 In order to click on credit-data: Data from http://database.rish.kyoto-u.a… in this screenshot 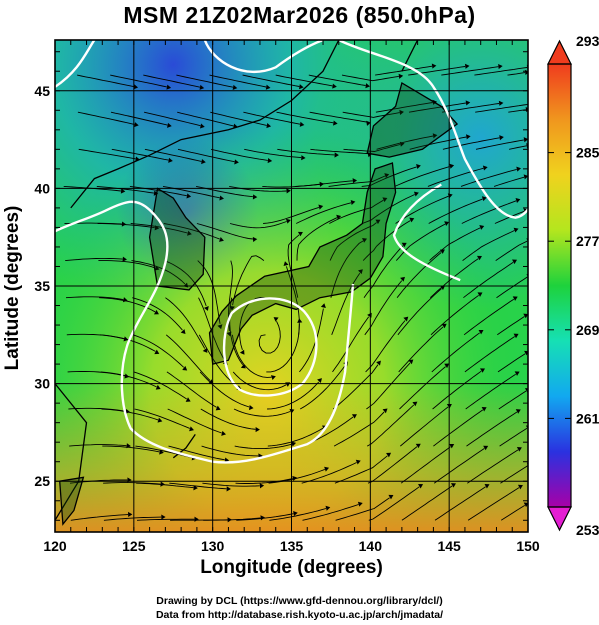, I will do `click(299, 615)`.